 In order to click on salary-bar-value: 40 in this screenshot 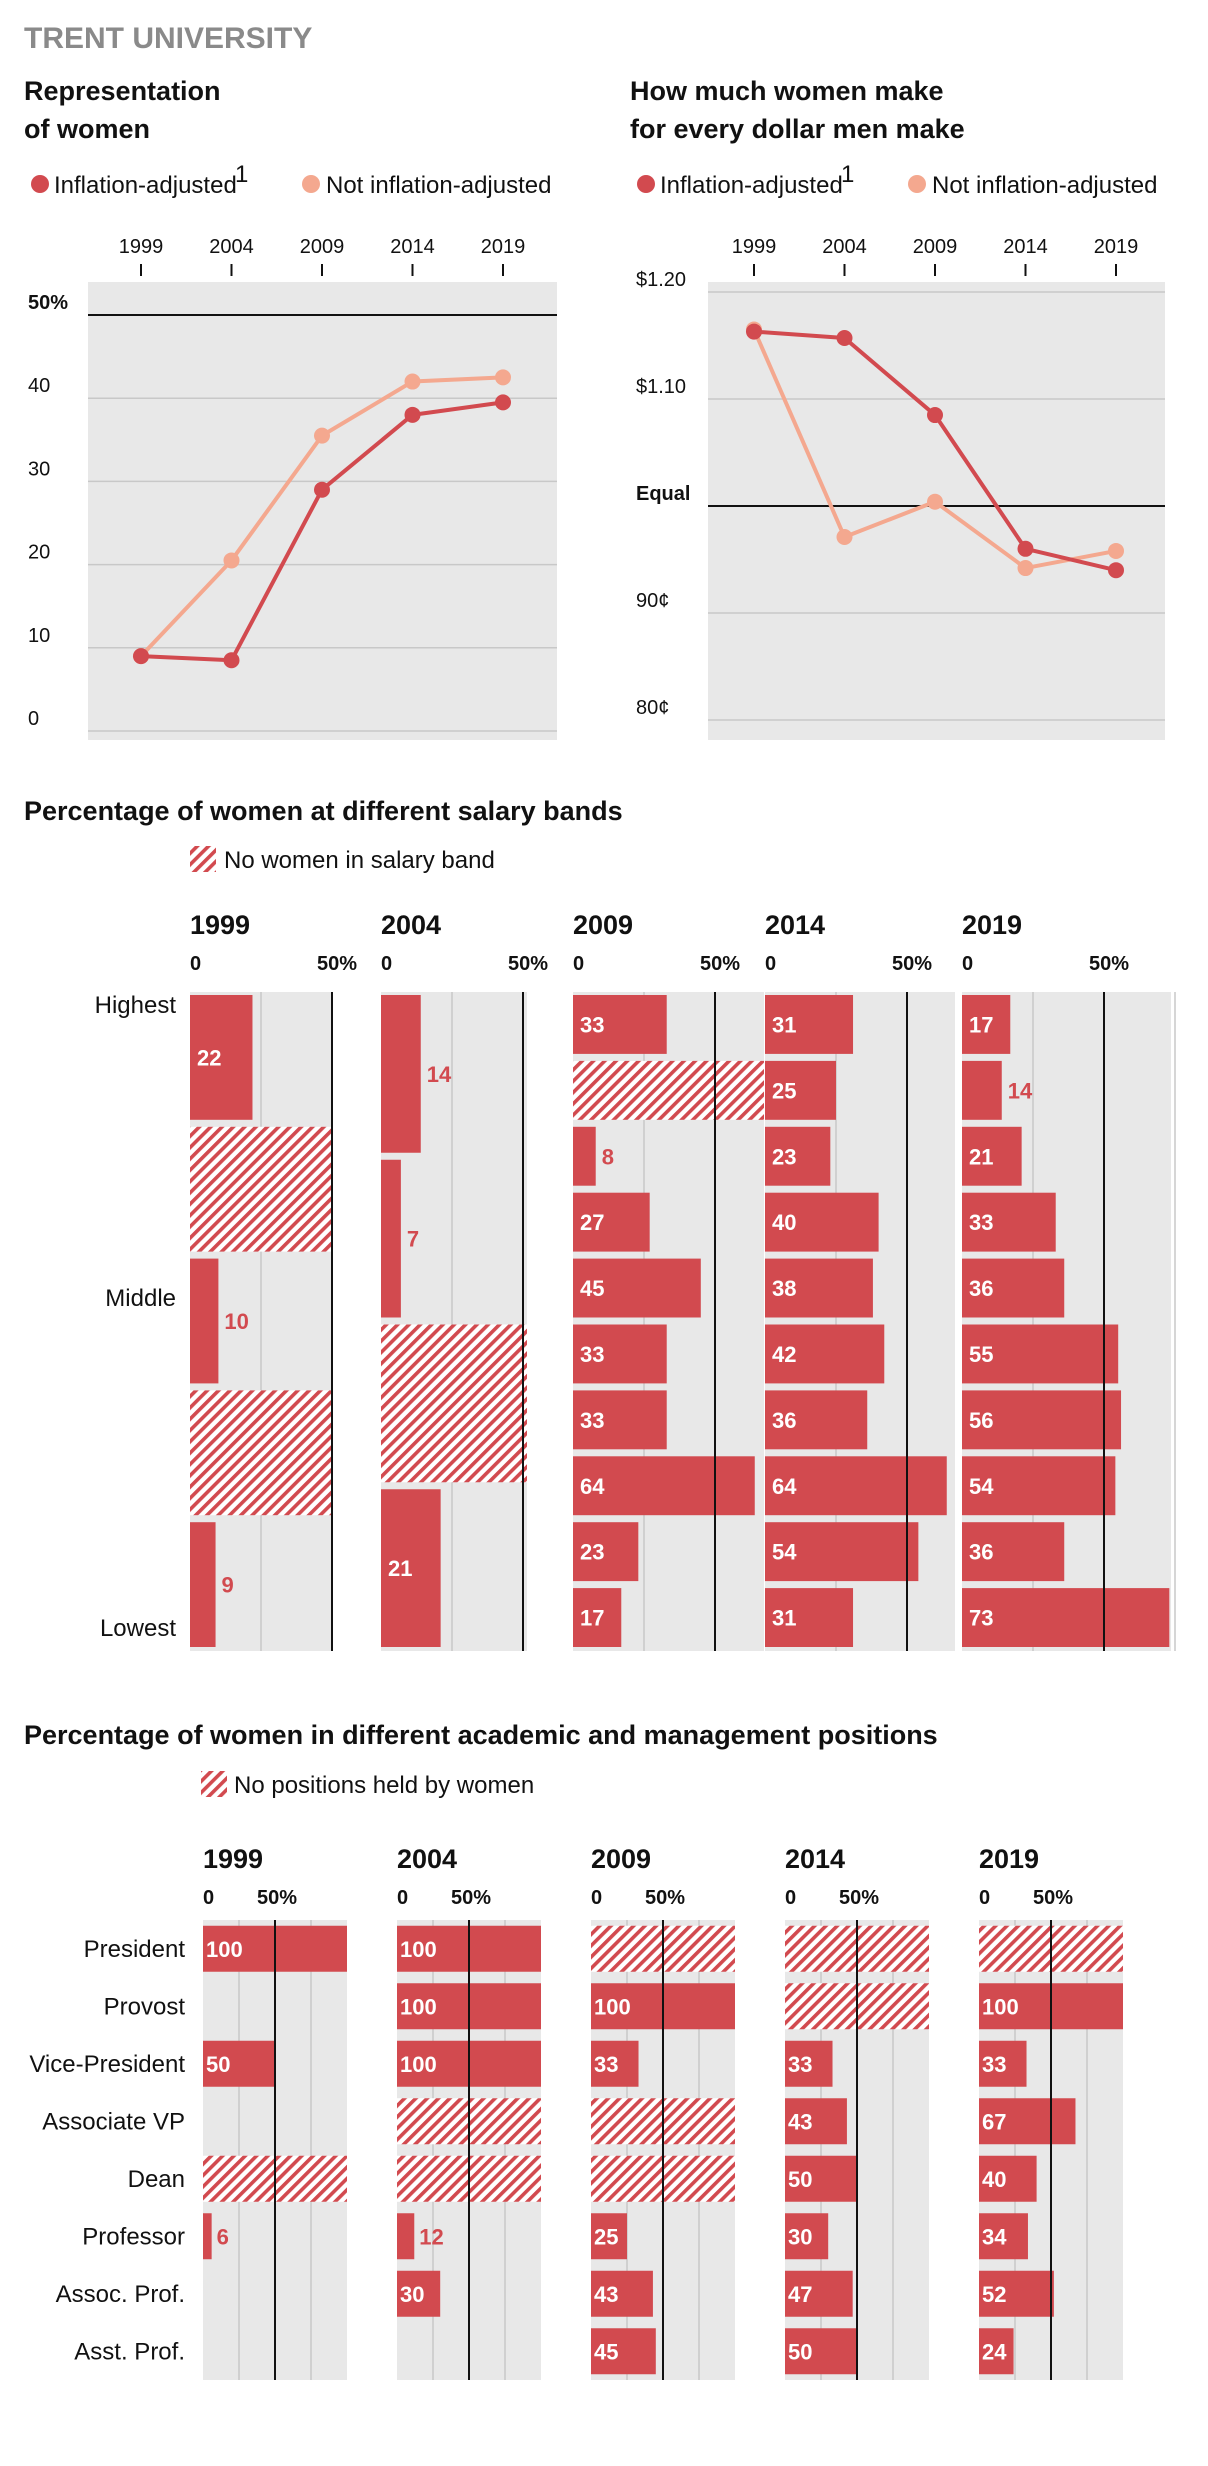, I will do `click(784, 1222)`.